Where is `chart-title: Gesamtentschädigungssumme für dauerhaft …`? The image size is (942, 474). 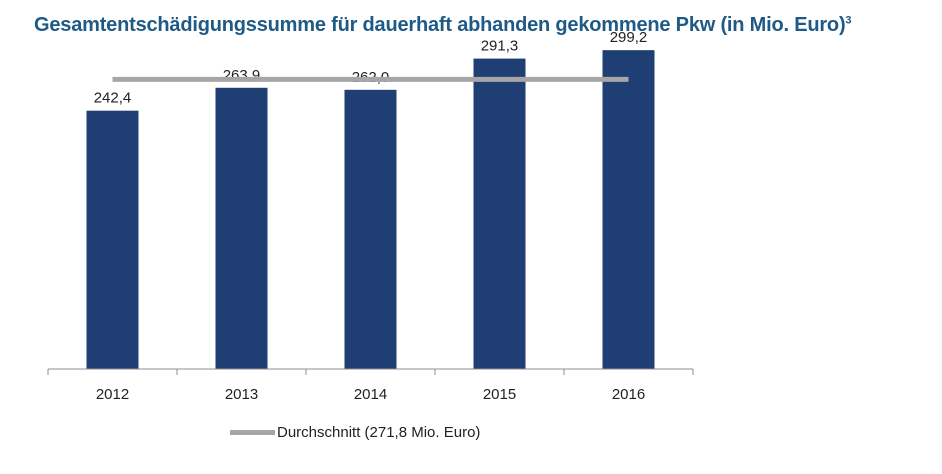
chart-title: Gesamtentschädigungssumme für dauerhaft … is located at coordinates (443, 25).